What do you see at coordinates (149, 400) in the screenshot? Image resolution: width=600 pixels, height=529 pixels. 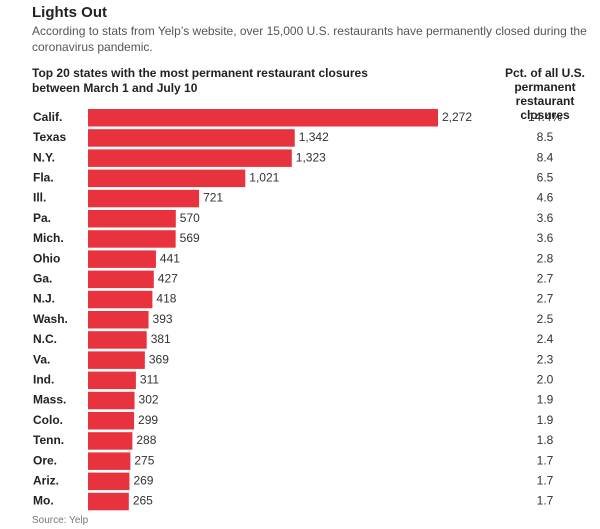 I see `value-label: 302` at bounding box center [149, 400].